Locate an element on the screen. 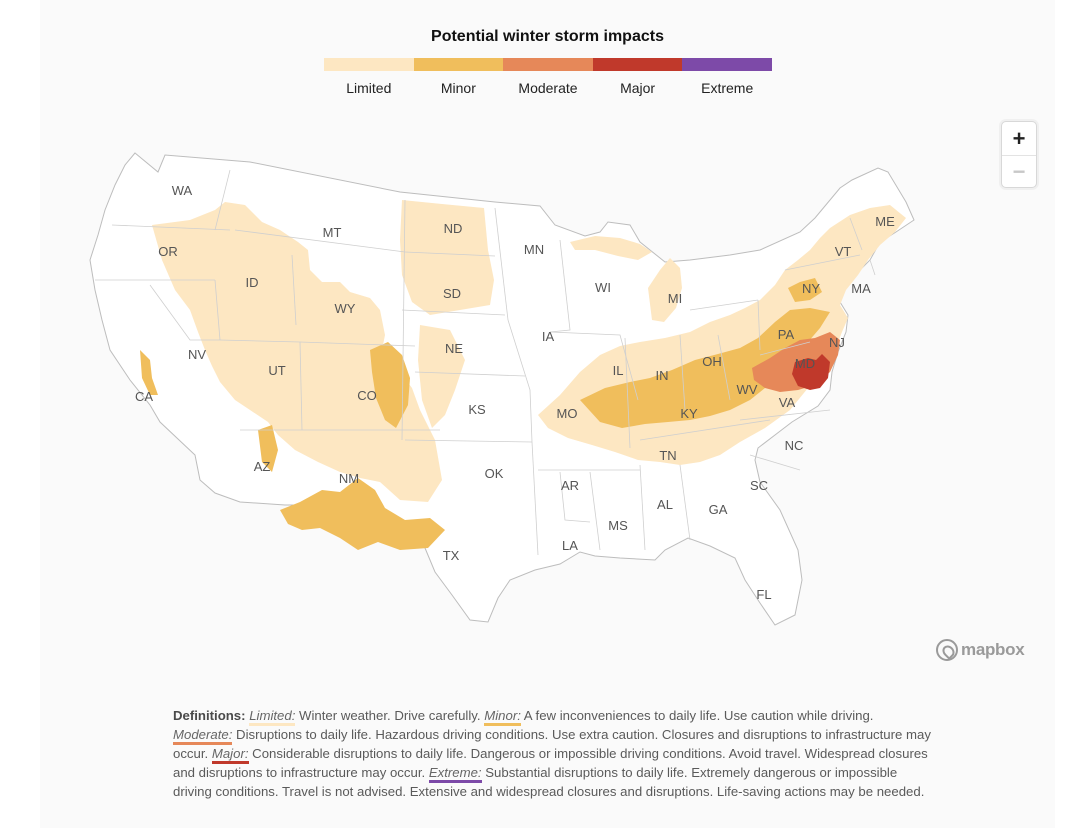 The image size is (1080, 828). state-label-mo: MO is located at coordinates (567, 413).